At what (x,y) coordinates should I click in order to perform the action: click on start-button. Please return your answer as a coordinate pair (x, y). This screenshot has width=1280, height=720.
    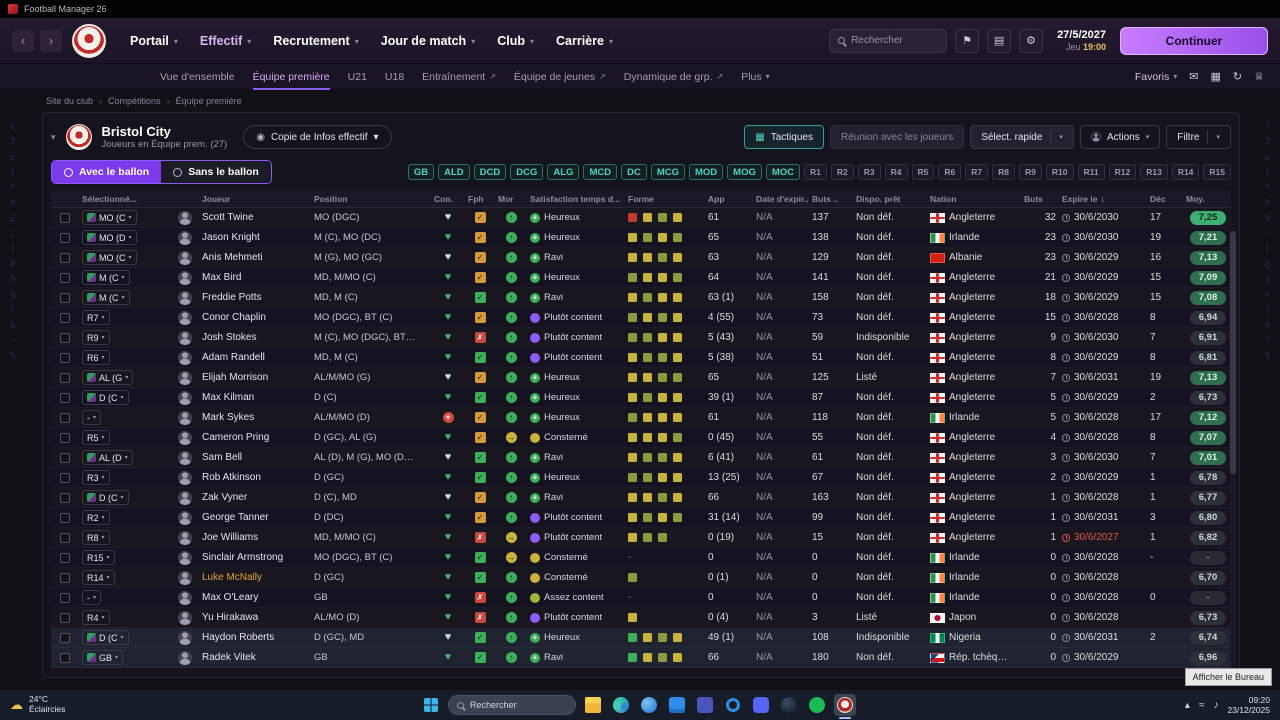
    Looking at the image, I should click on (431, 705).